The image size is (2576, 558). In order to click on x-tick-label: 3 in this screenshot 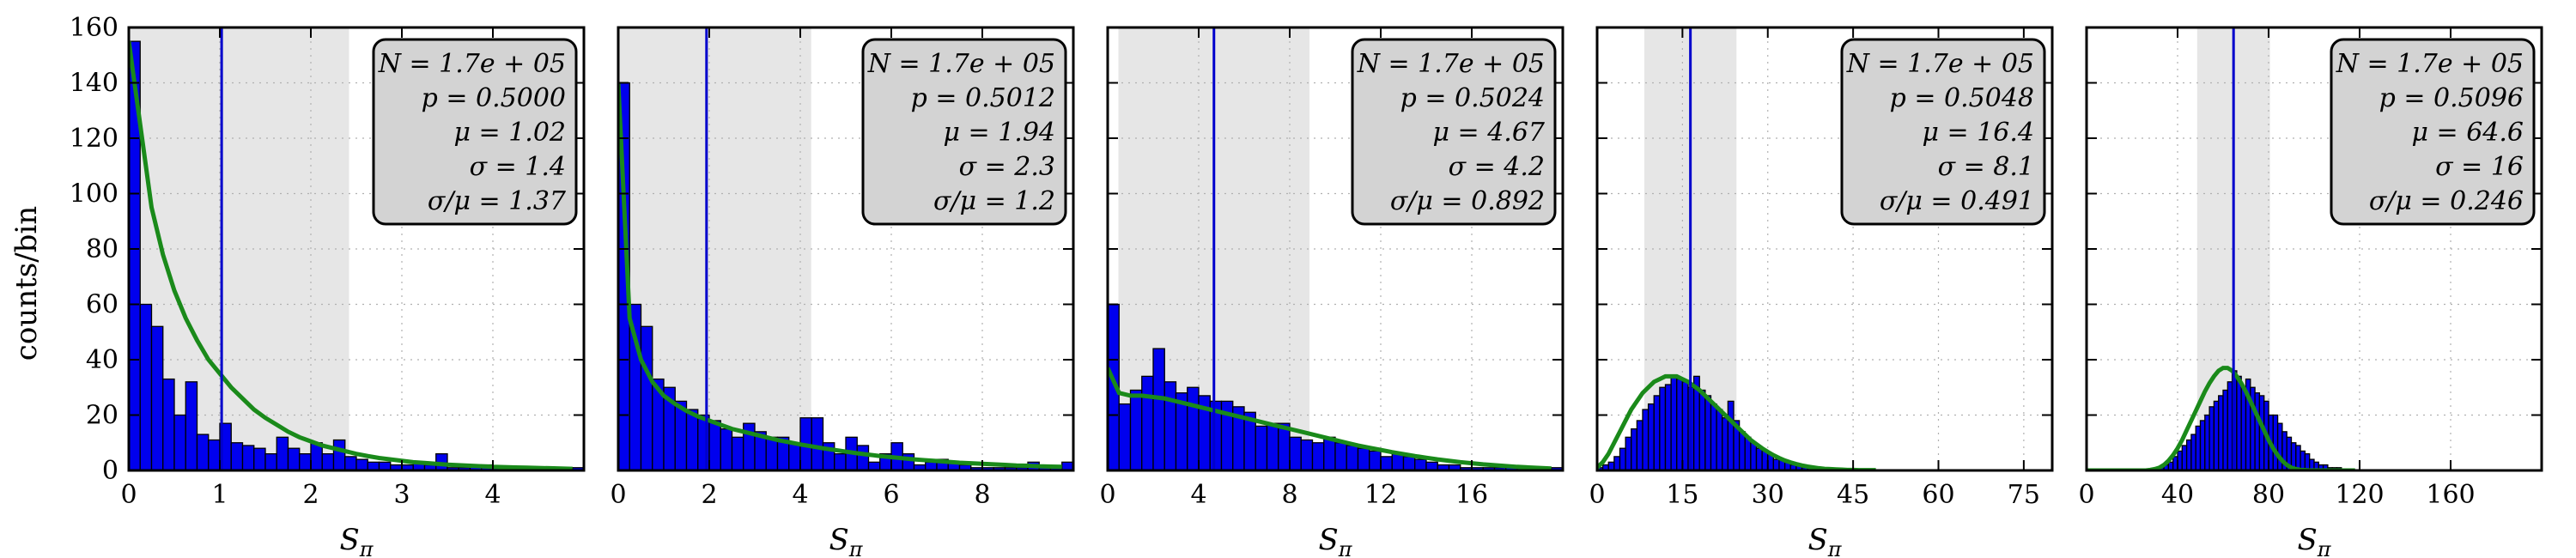, I will do `click(401, 495)`.